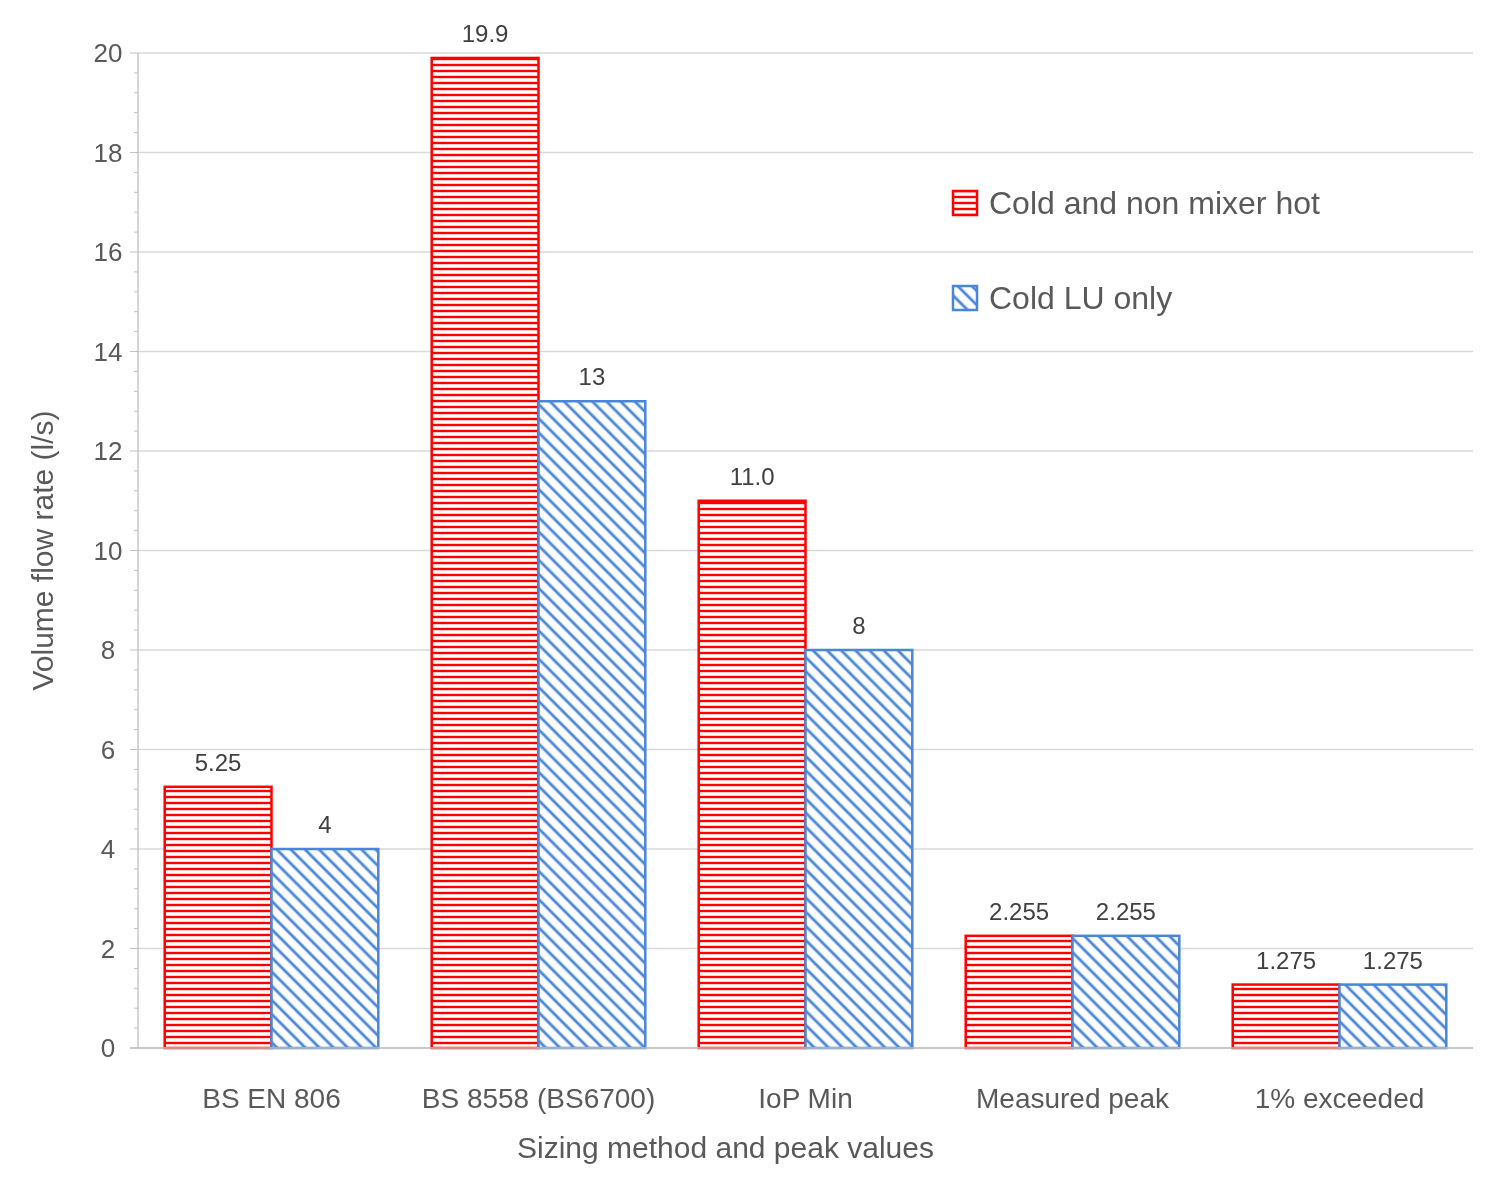  What do you see at coordinates (271, 1098) in the screenshot?
I see `x-tick-label: BS EN 806` at bounding box center [271, 1098].